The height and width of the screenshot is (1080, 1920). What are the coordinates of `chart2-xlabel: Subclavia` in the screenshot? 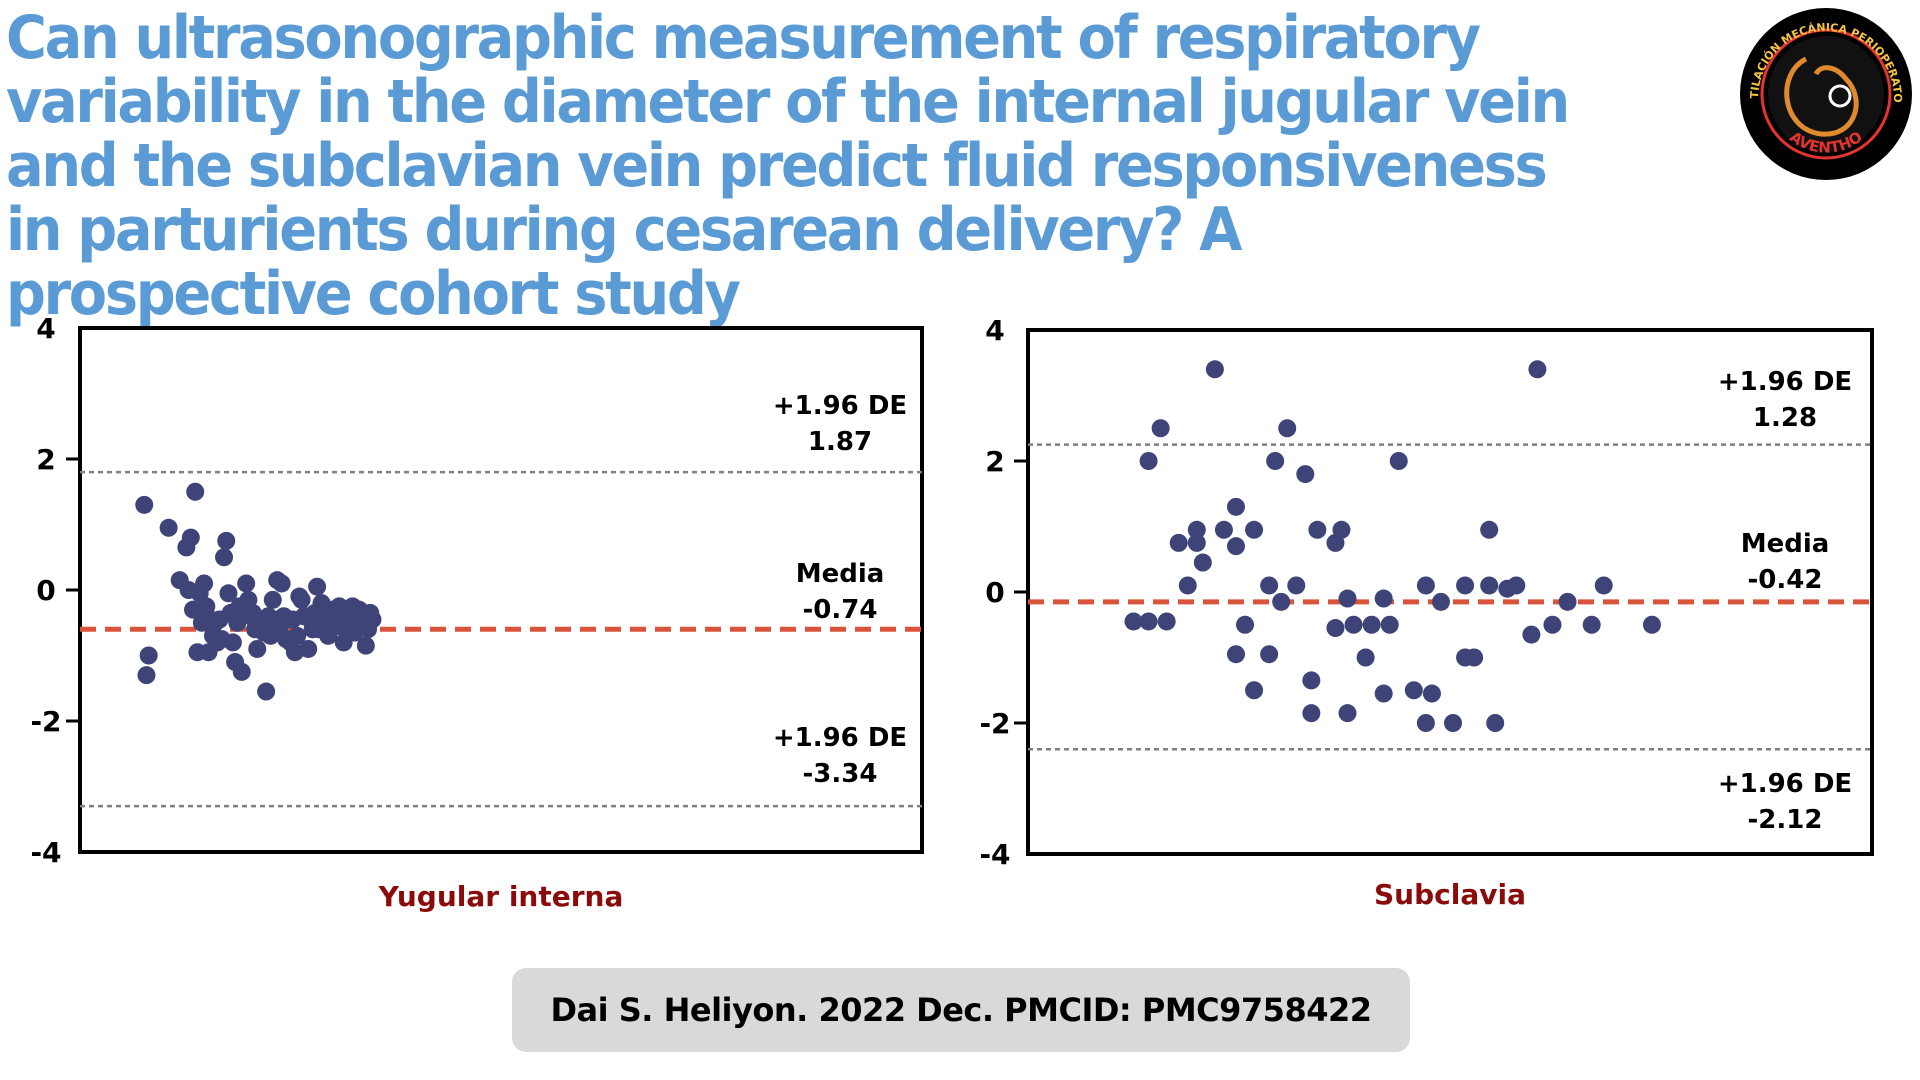 It's located at (1450, 894).